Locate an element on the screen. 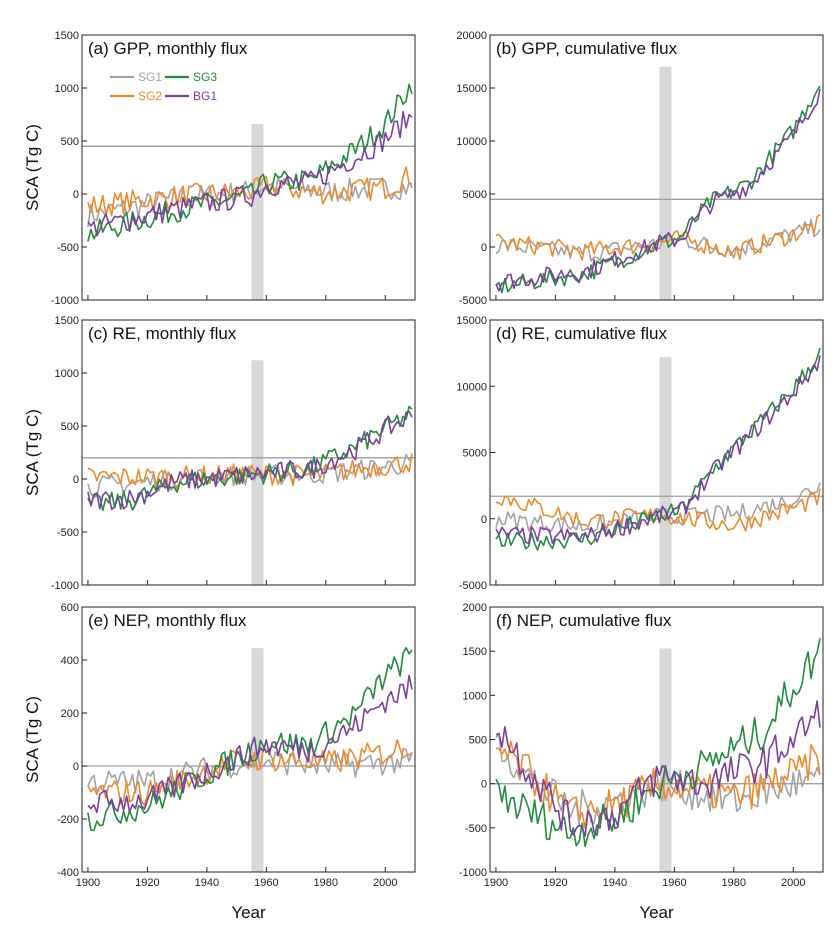 Image resolution: width=840 pixels, height=935 pixels. series-sg3-f is located at coordinates (658, 743).